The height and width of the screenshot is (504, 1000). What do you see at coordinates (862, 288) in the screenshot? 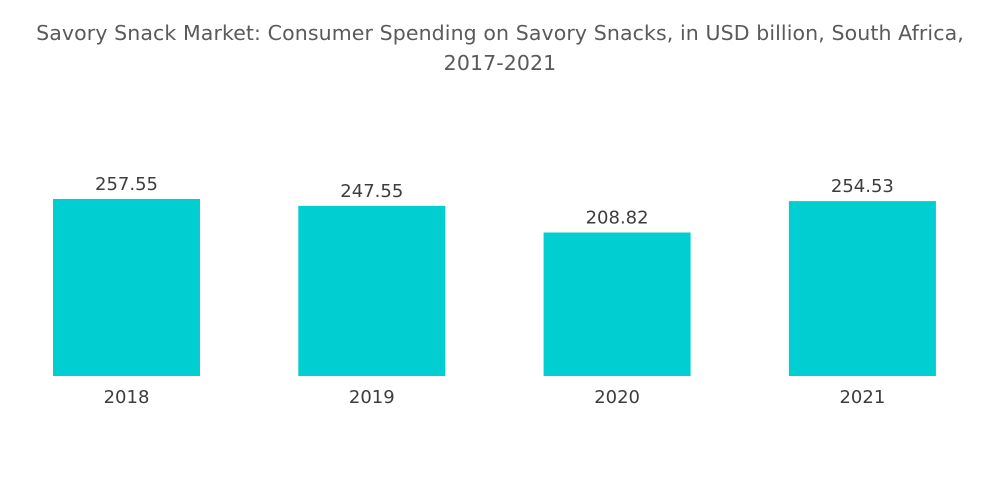
I see `bar-2021` at bounding box center [862, 288].